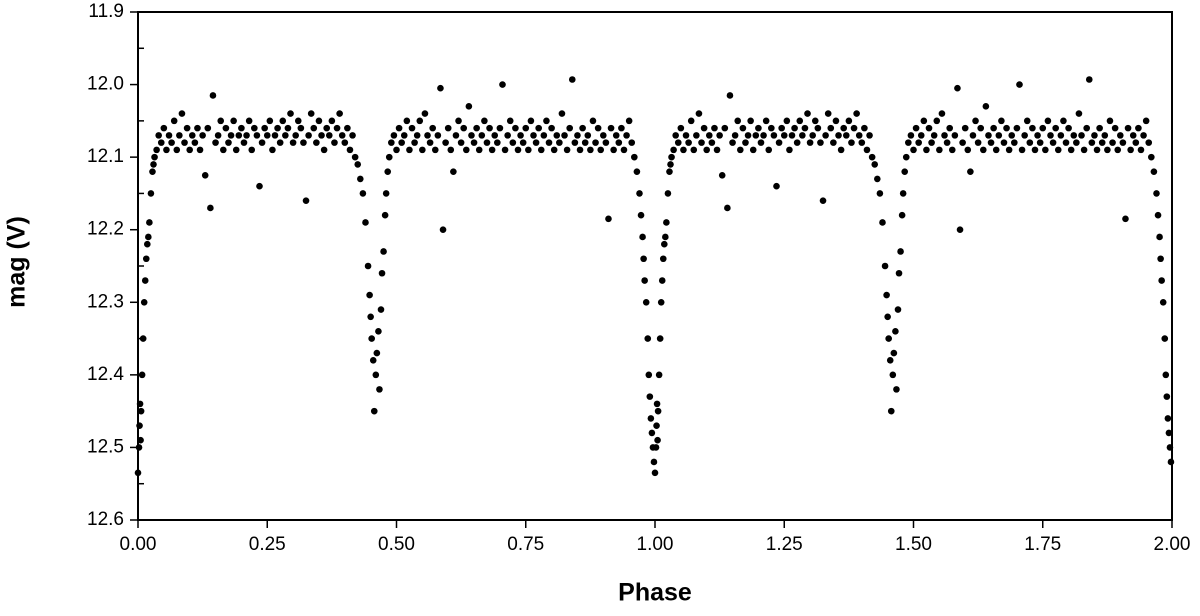 The width and height of the screenshot is (1200, 616). Describe the element at coordinates (396, 544) in the screenshot. I see `x-tick-label: 0.50` at that location.